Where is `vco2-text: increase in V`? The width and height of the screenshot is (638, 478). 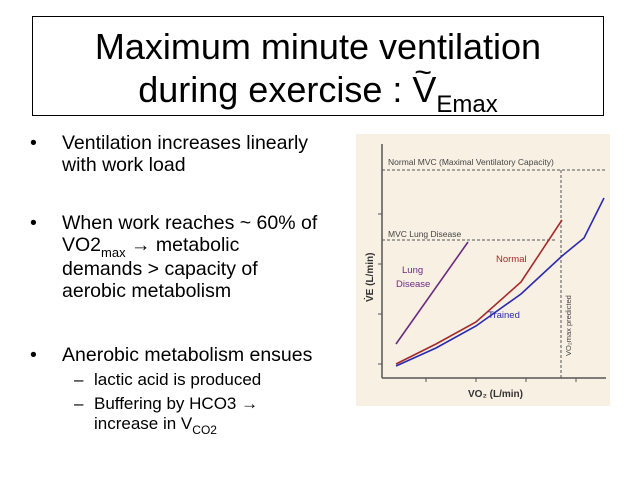
vco2-text: increase in V is located at coordinates (143, 423).